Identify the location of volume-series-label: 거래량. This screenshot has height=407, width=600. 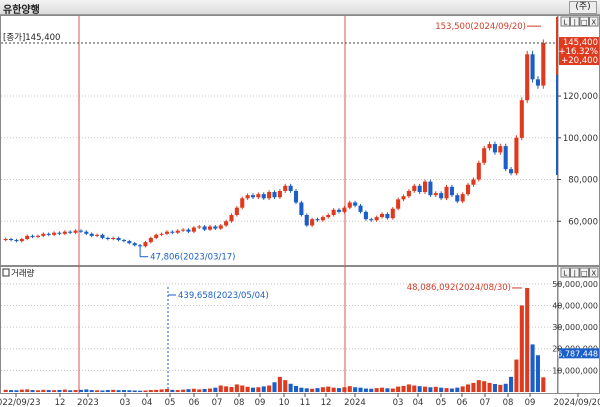
(23, 273).